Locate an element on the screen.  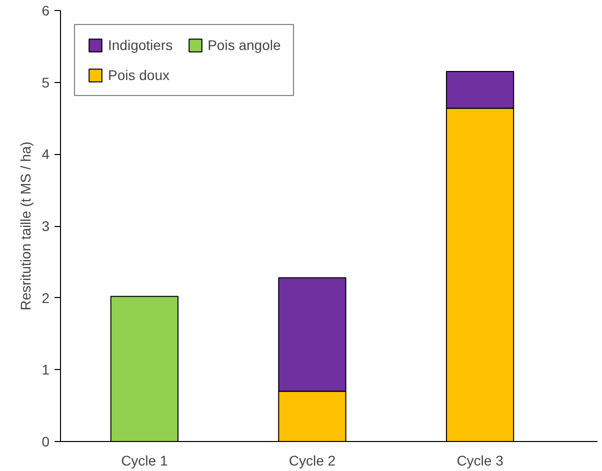
x-tick-label: Cycle 2 is located at coordinates (312, 460).